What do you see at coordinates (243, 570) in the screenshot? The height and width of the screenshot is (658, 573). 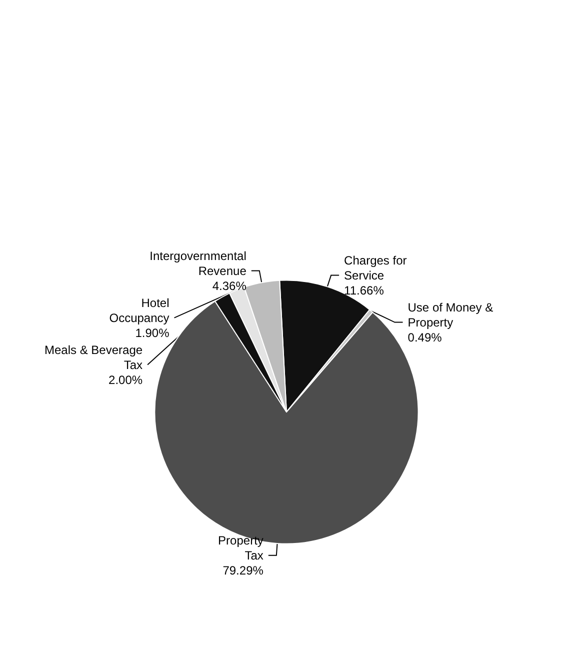 I see `data-label: 79.29%` at bounding box center [243, 570].